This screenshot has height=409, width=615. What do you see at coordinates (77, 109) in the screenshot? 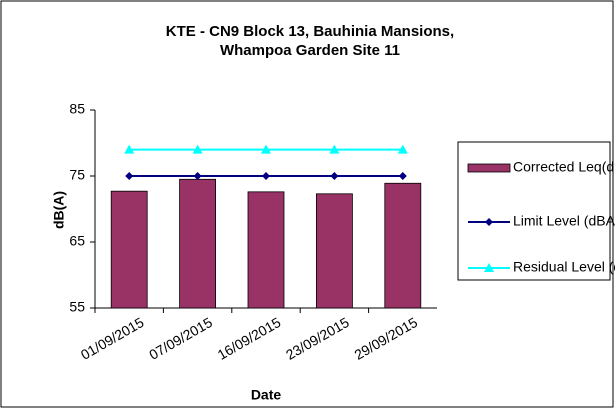
I see `y-tick-label: 85` at bounding box center [77, 109].